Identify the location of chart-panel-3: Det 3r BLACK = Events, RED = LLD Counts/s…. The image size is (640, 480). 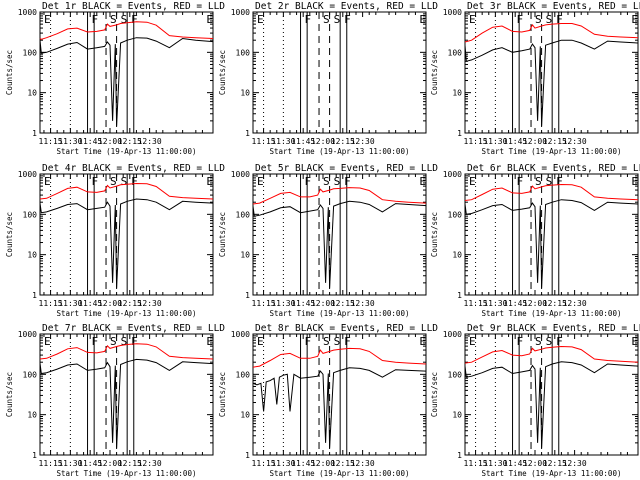
(535, 78).